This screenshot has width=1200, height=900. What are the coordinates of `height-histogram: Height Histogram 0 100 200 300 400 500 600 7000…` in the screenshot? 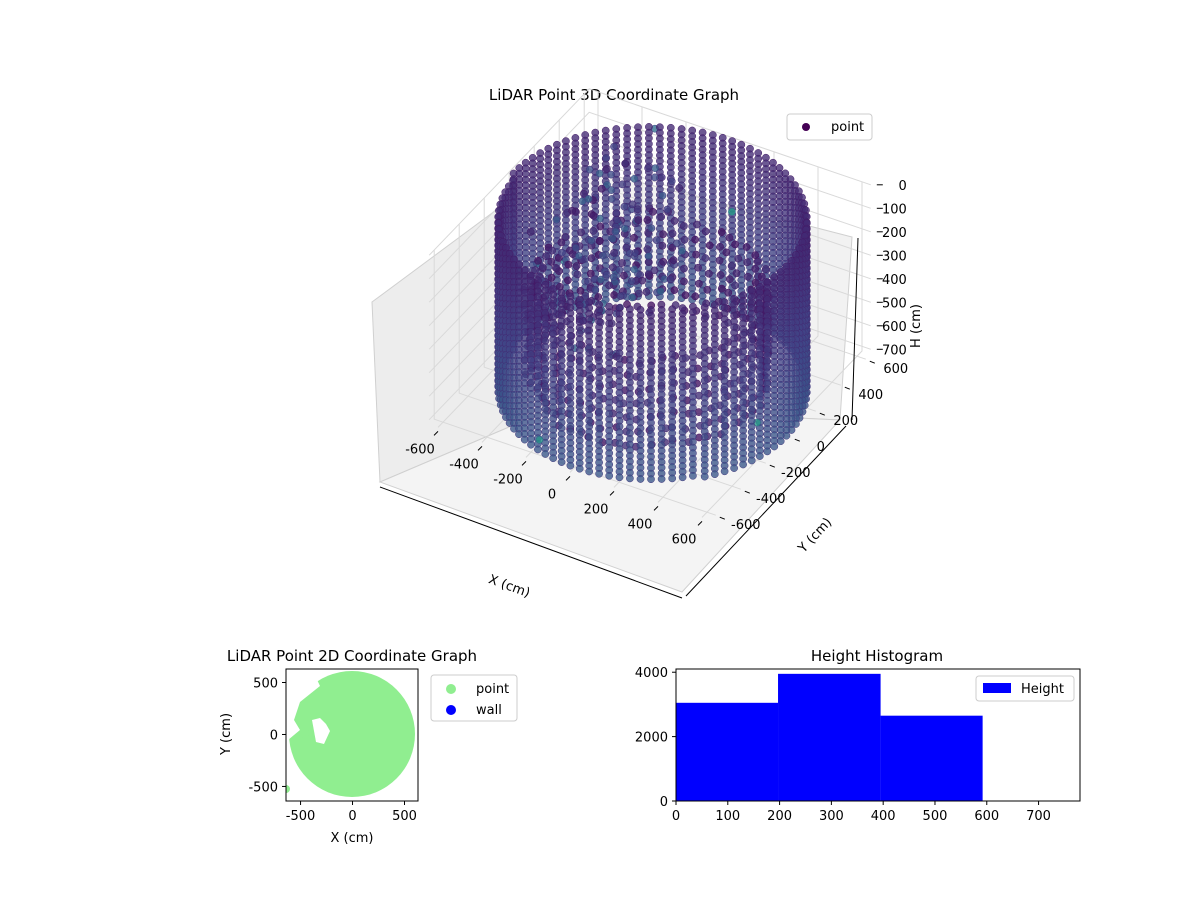 It's located at (858, 735).